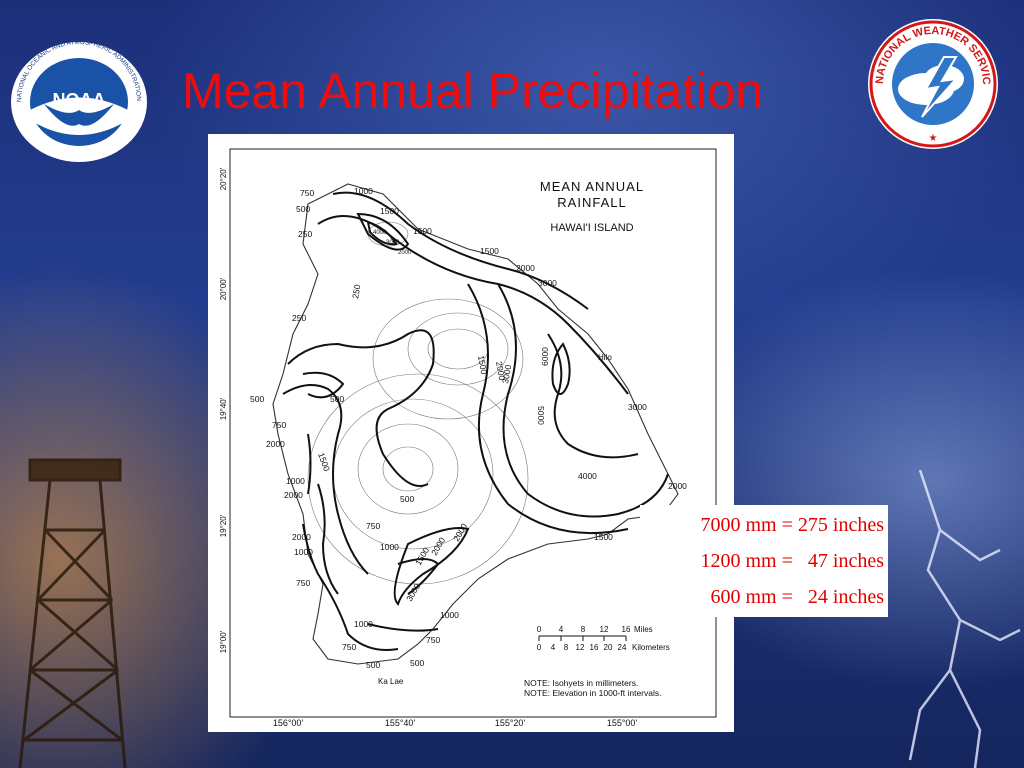 The width and height of the screenshot is (1024, 768). I want to click on noaa-logo-text: NOAA, so click(79, 100).